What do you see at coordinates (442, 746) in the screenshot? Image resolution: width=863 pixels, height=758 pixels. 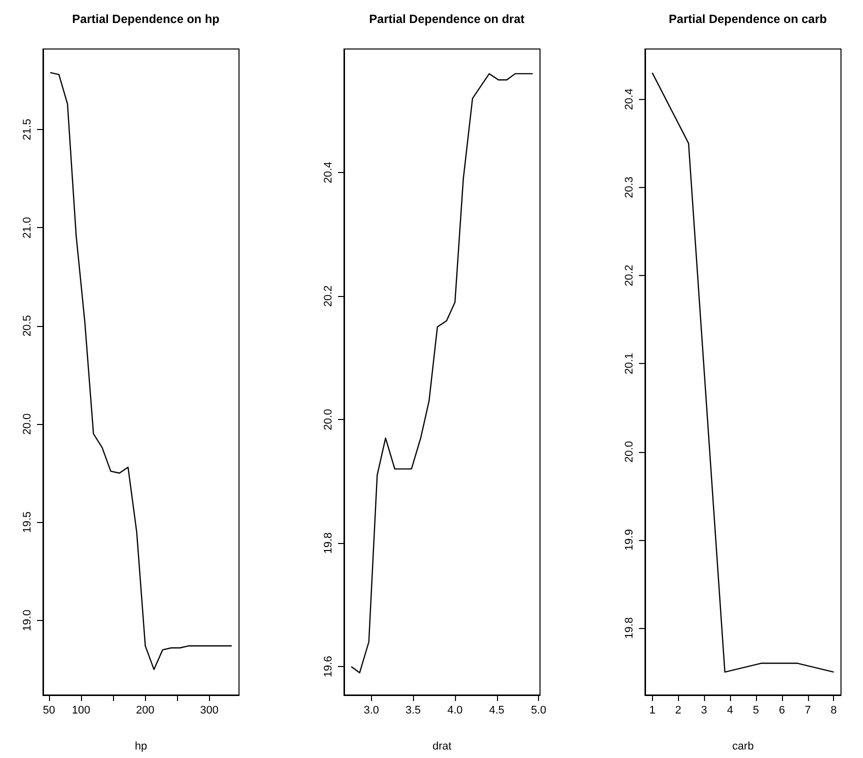 I see `x-axis-title: drat` at bounding box center [442, 746].